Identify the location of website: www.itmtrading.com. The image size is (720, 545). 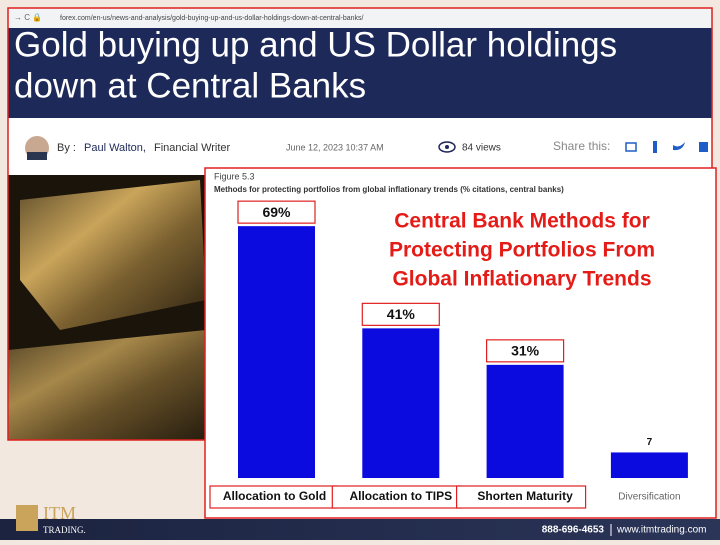
(661, 530).